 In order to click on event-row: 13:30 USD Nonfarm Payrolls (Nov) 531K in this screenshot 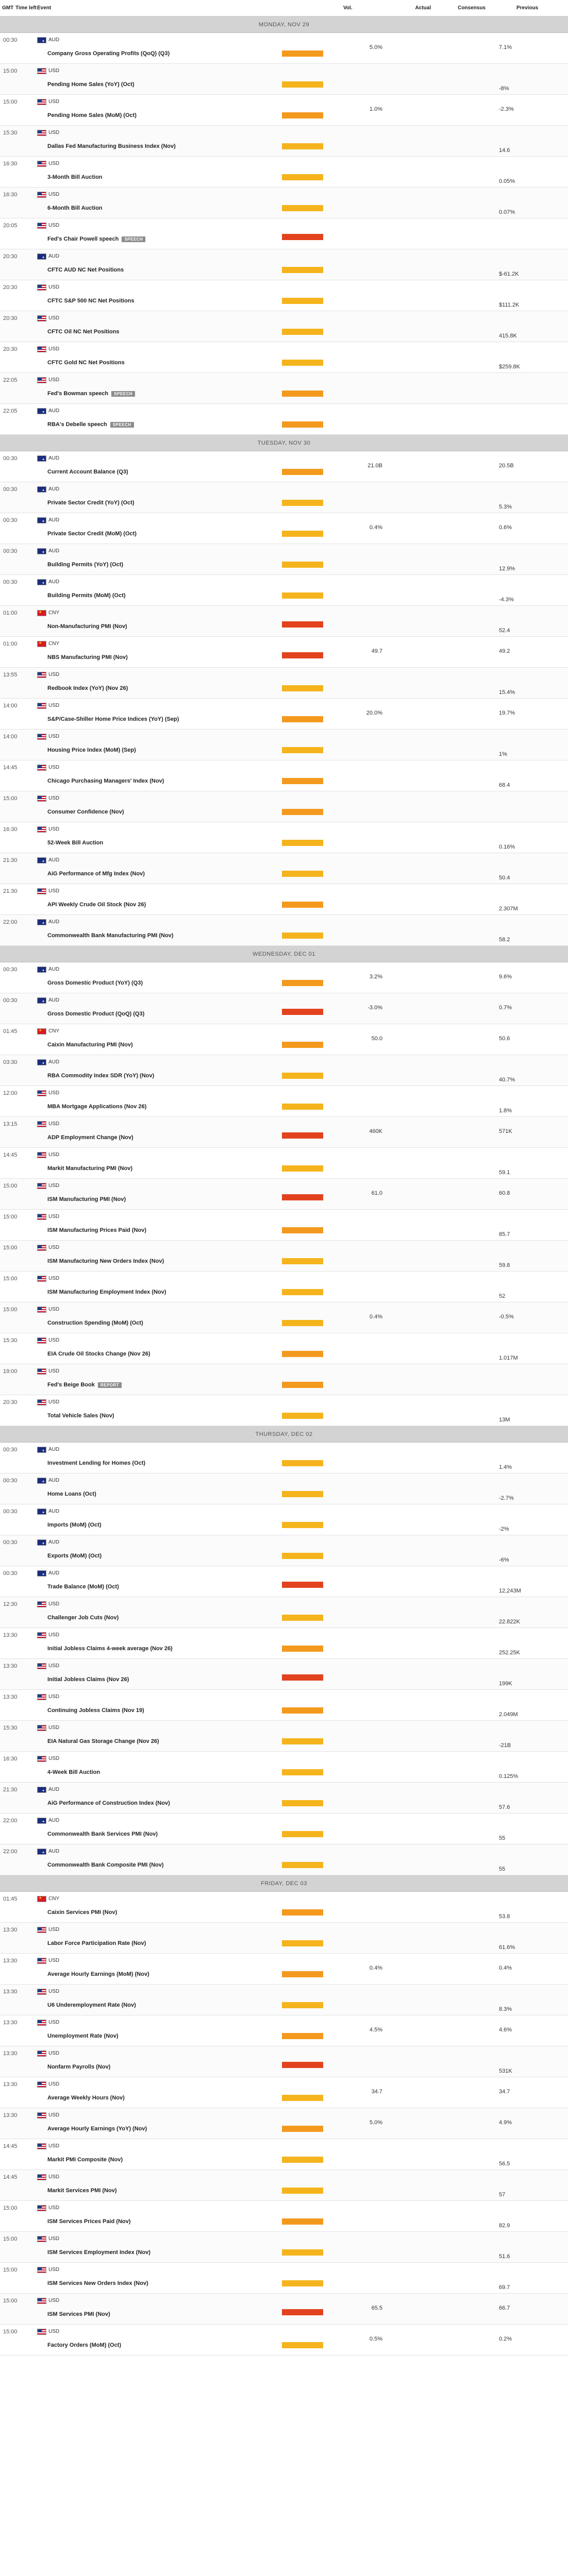, I will do `click(284, 2061)`.